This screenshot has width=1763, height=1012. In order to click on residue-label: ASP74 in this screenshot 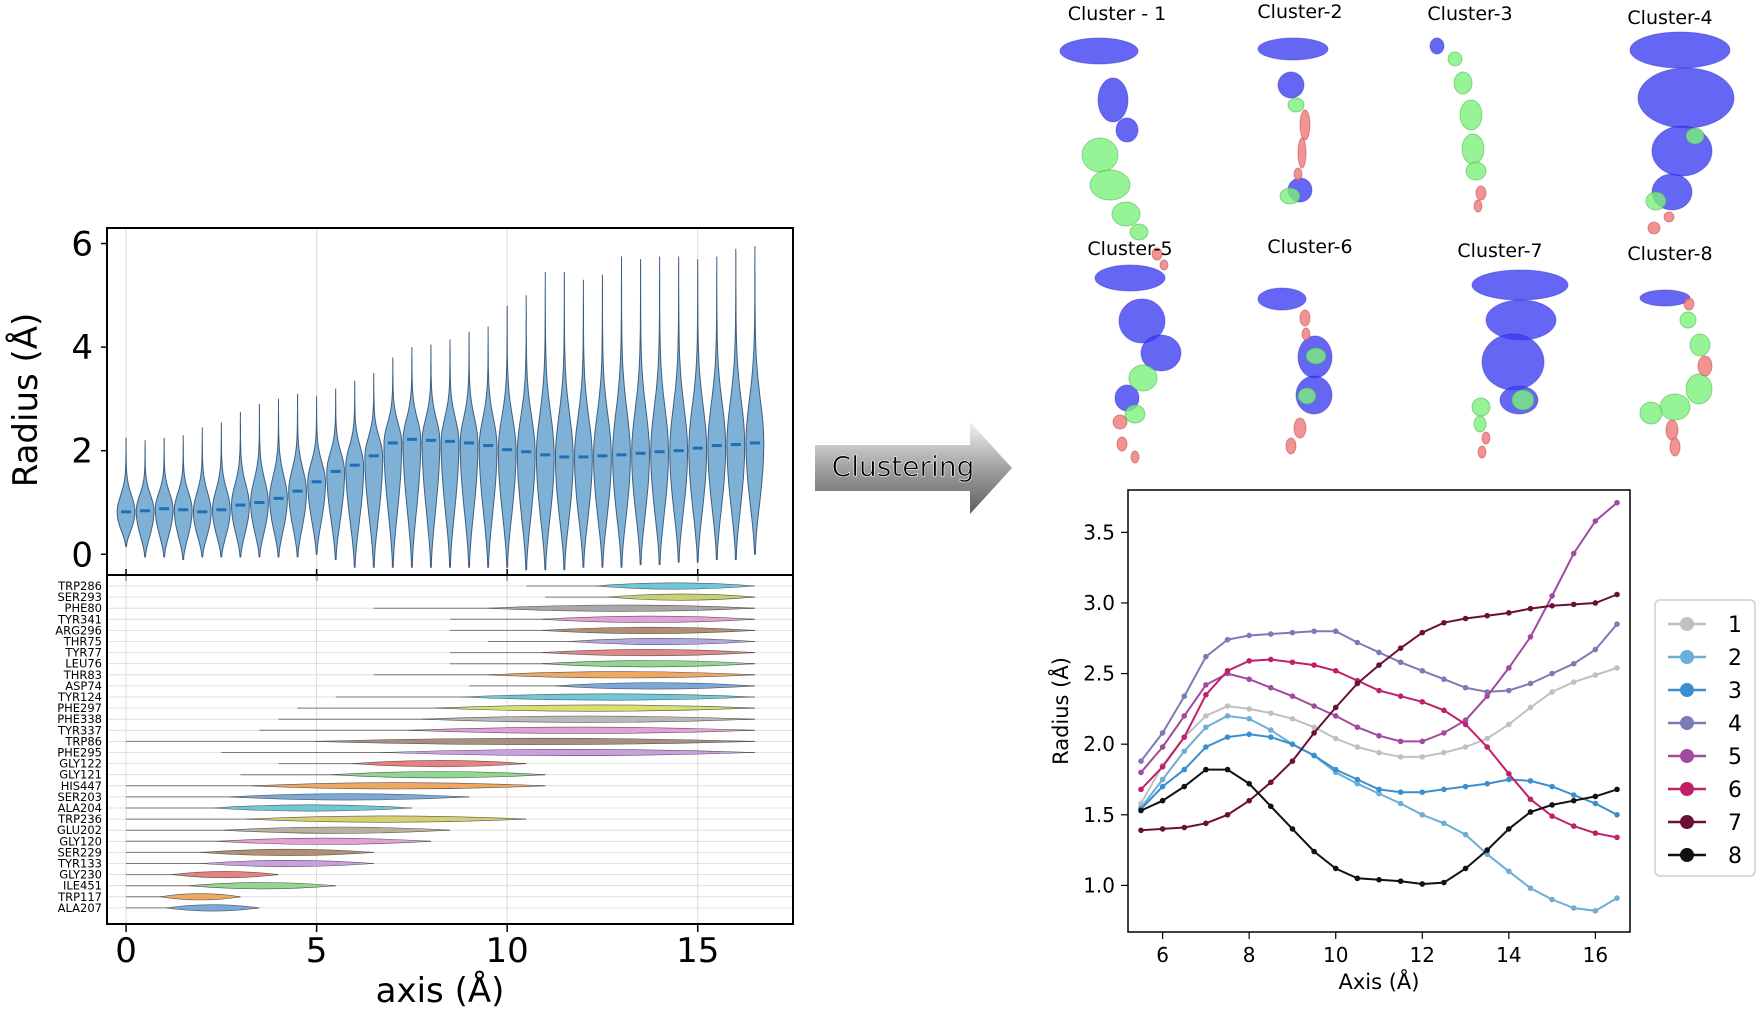, I will do `click(83, 686)`.